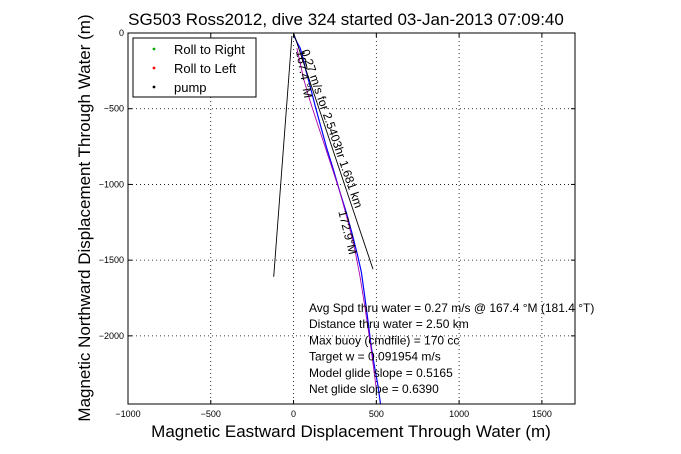  What do you see at coordinates (374, 389) in the screenshot?
I see `stat-line: Net glide slope = 0.6390` at bounding box center [374, 389].